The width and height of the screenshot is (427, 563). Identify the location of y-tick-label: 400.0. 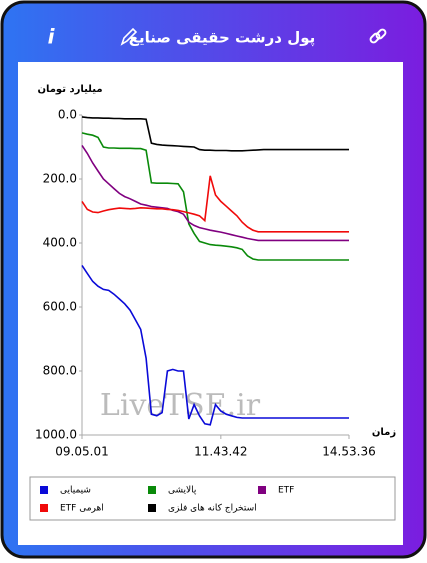
(60, 243).